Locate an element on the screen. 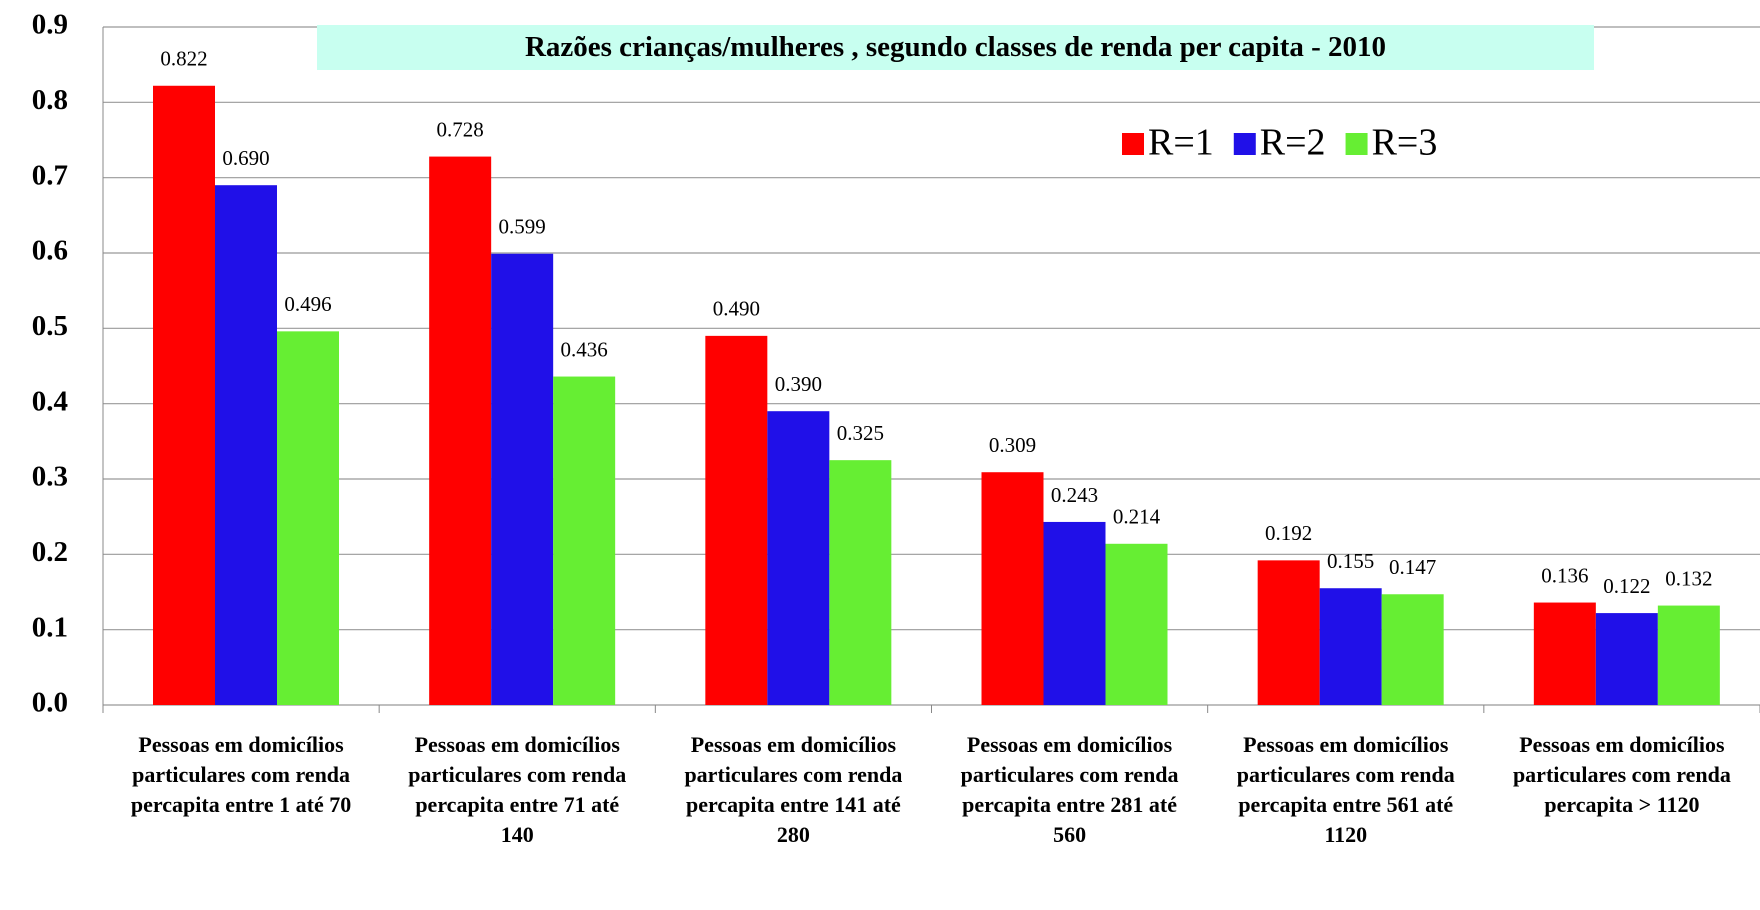 The height and width of the screenshot is (910, 1760). y-tick-label: 0.8 is located at coordinates (50, 100).